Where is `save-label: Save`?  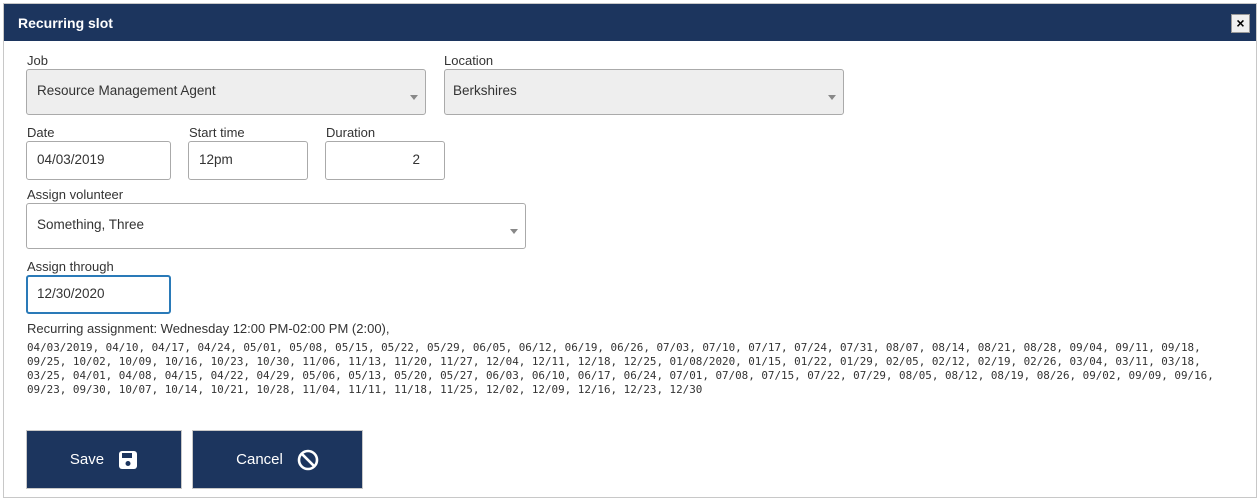
save-label: Save is located at coordinates (87, 459).